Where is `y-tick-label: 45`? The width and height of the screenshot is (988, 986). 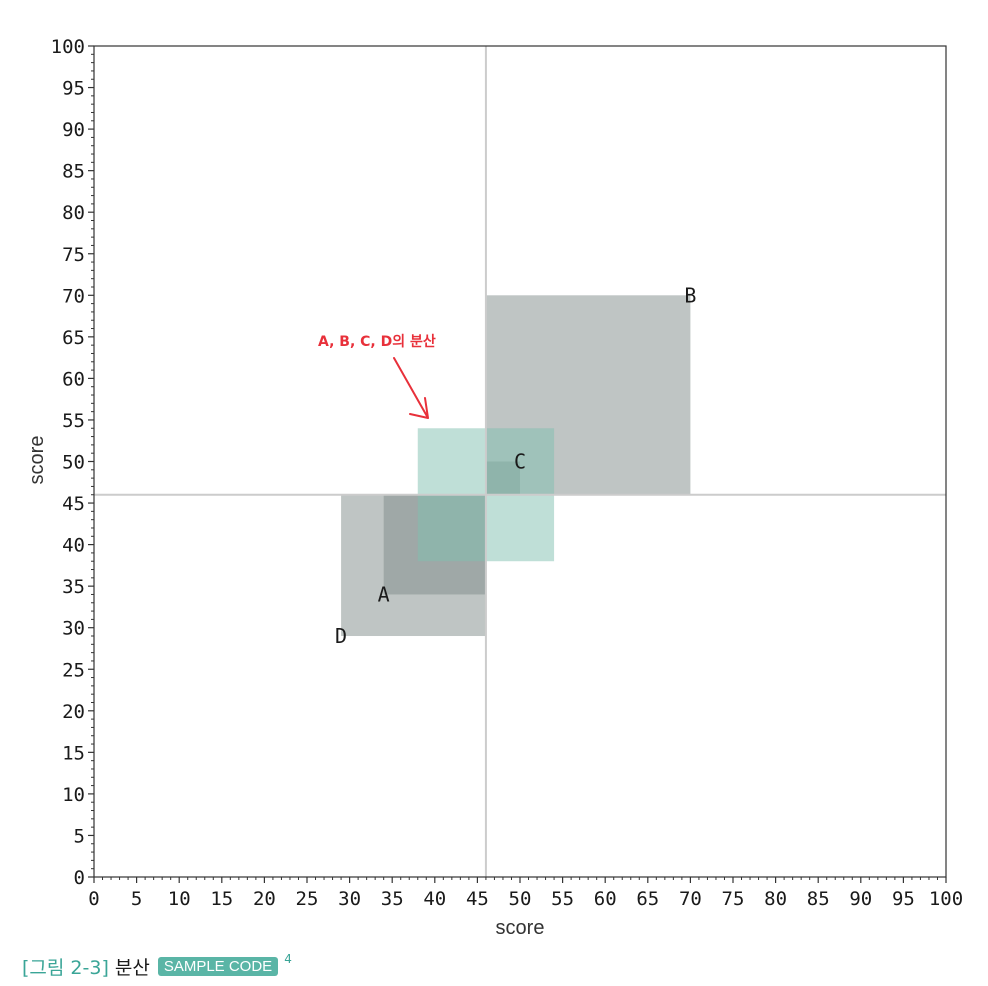
y-tick-label: 45 is located at coordinates (73, 504).